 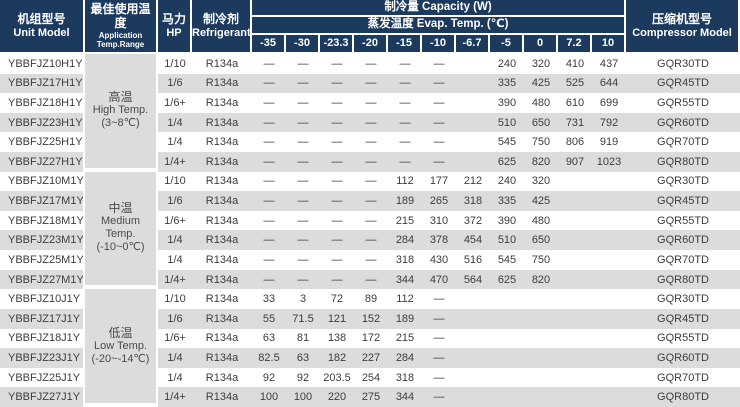 What do you see at coordinates (42, 279) in the screenshot?
I see `unit-model-cell: YBBFJZ27M1Y` at bounding box center [42, 279].